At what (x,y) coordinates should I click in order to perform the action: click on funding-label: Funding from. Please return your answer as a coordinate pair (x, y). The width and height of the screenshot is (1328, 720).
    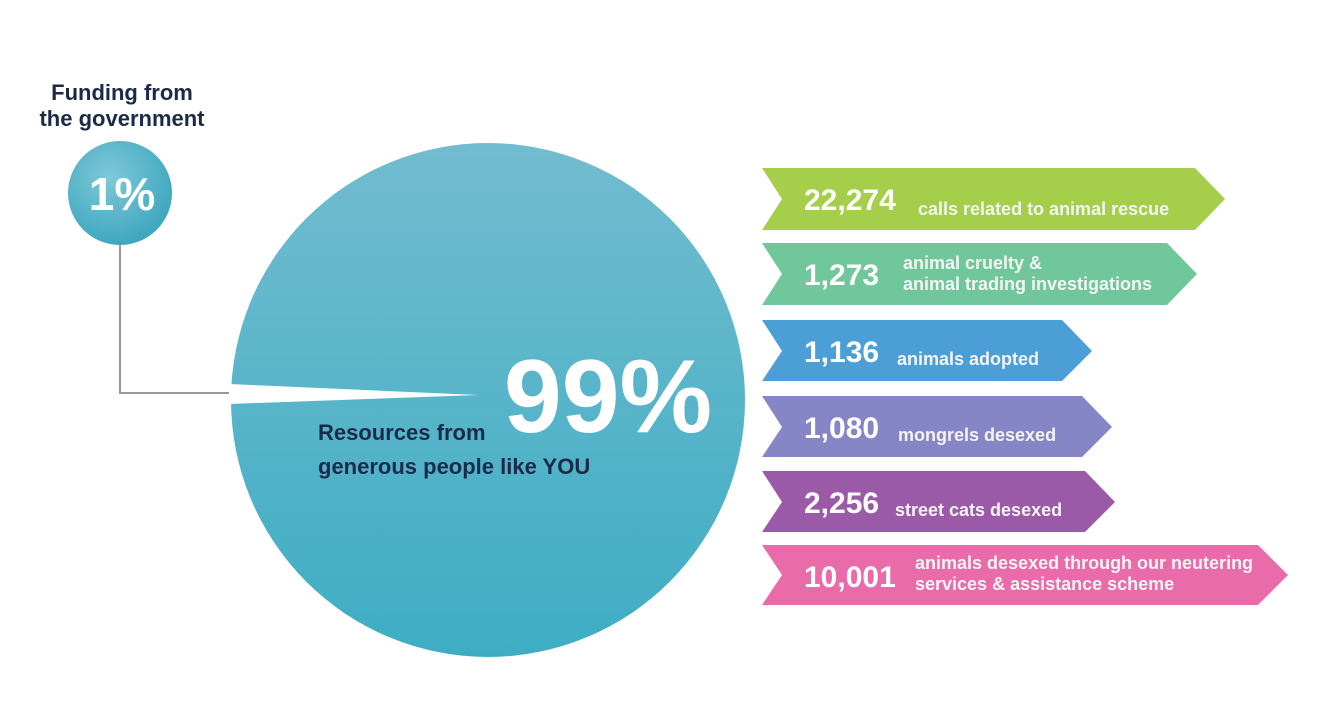
    Looking at the image, I should click on (122, 92).